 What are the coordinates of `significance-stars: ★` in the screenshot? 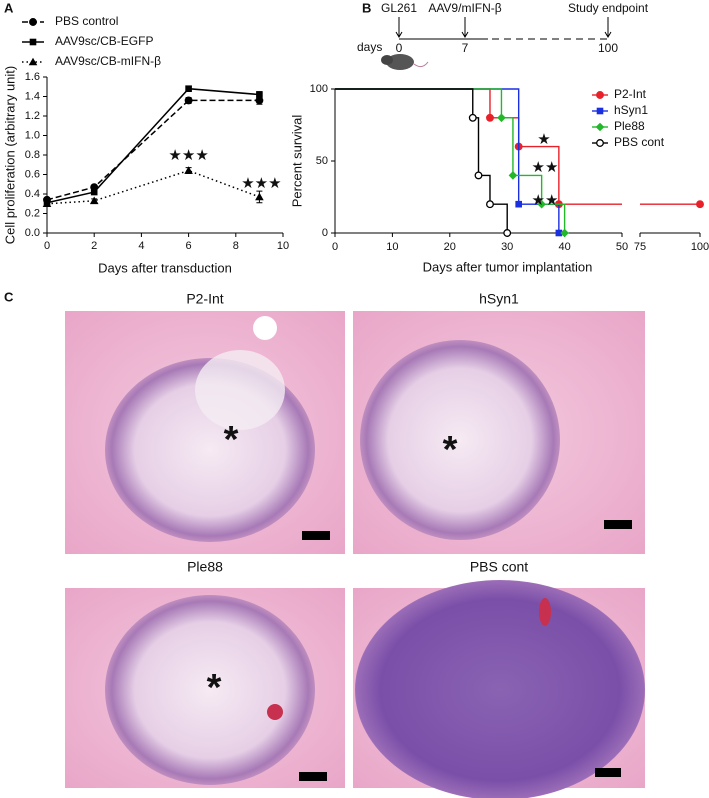 It's located at (543, 139).